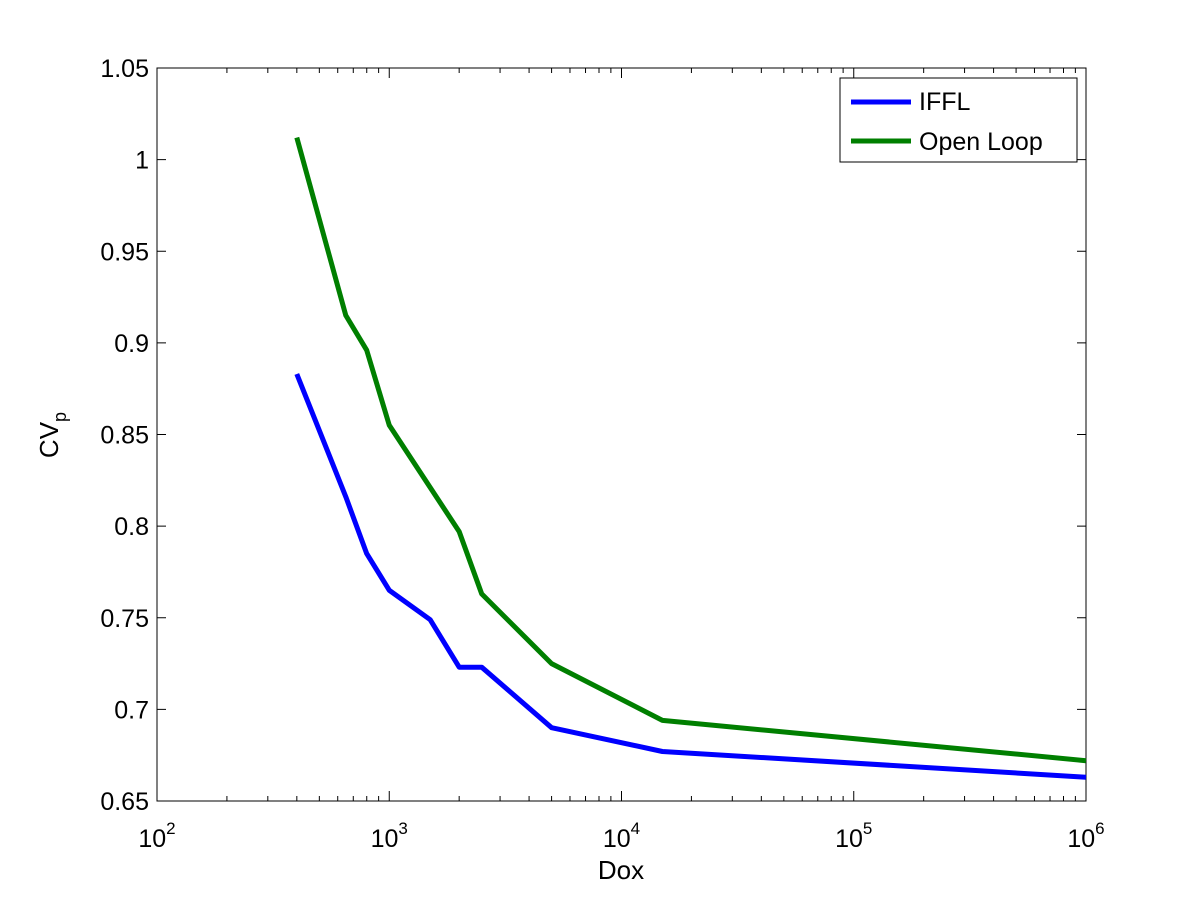  I want to click on y-axis-label-subscript: p, so click(60, 417).